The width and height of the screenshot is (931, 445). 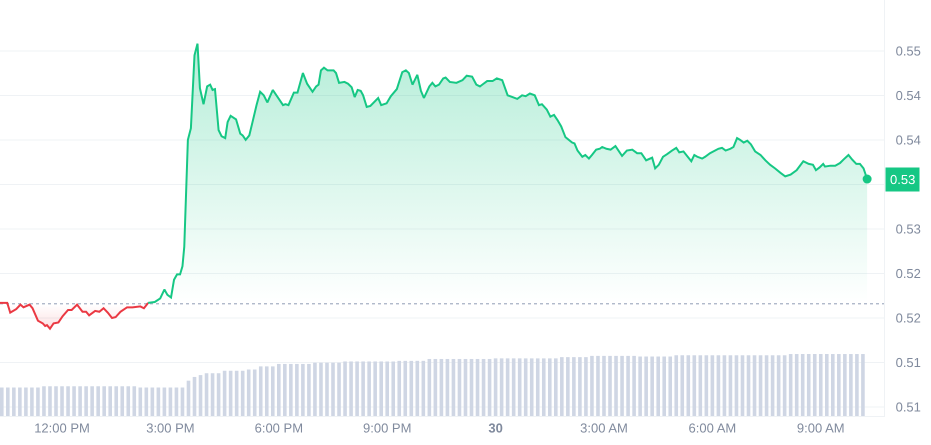 What do you see at coordinates (170, 428) in the screenshot?
I see `x-tick-label: 3:00 PM` at bounding box center [170, 428].